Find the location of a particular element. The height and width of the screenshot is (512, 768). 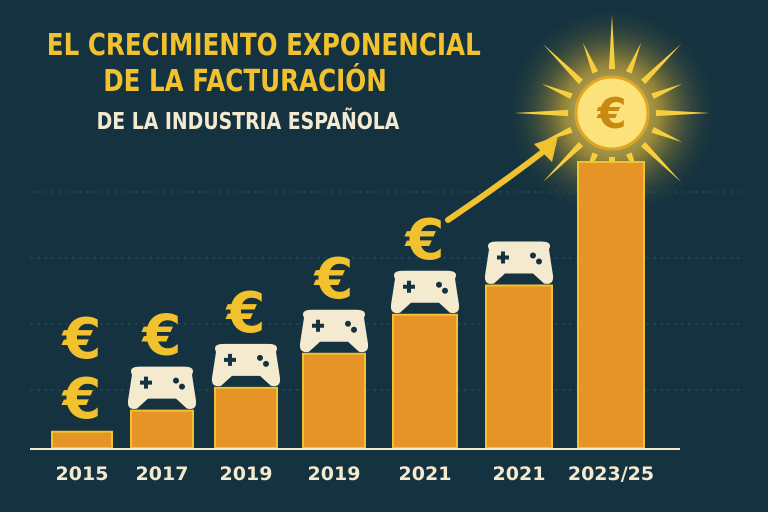

chart-title-line-2: DE LA FACTURACIÓN is located at coordinates (245, 81).